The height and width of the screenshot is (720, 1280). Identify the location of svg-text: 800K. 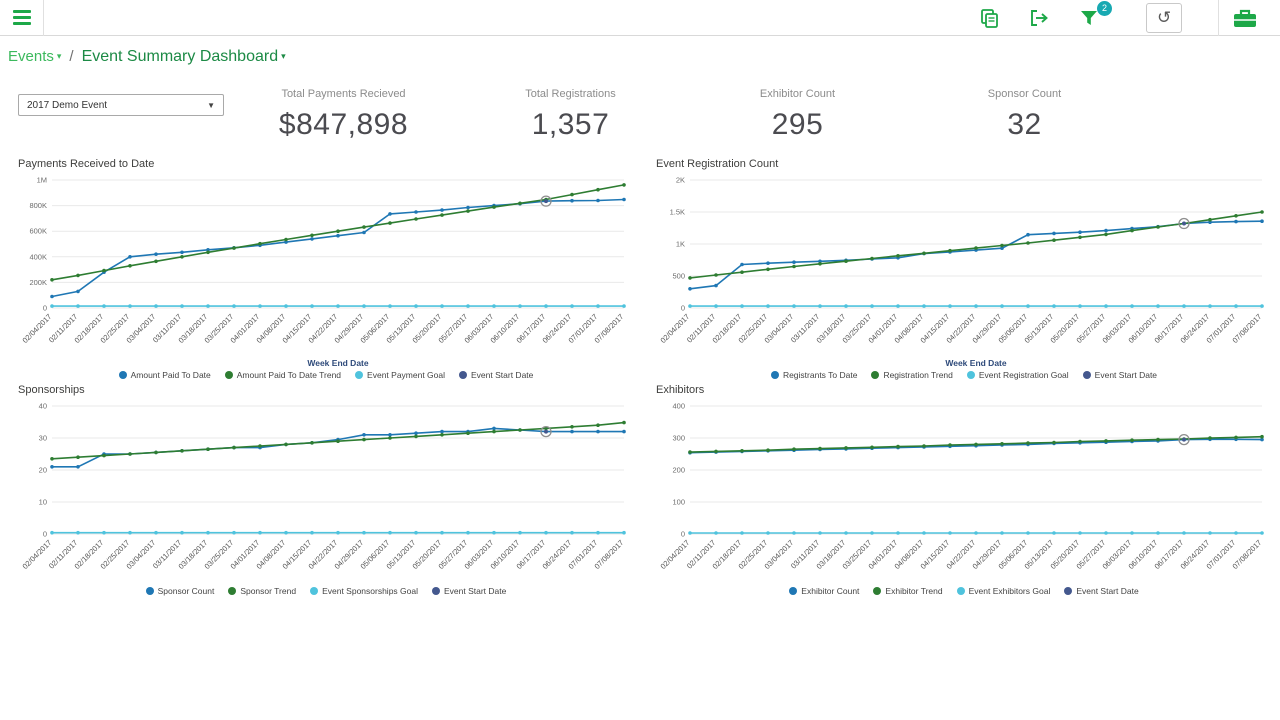
(38, 205).